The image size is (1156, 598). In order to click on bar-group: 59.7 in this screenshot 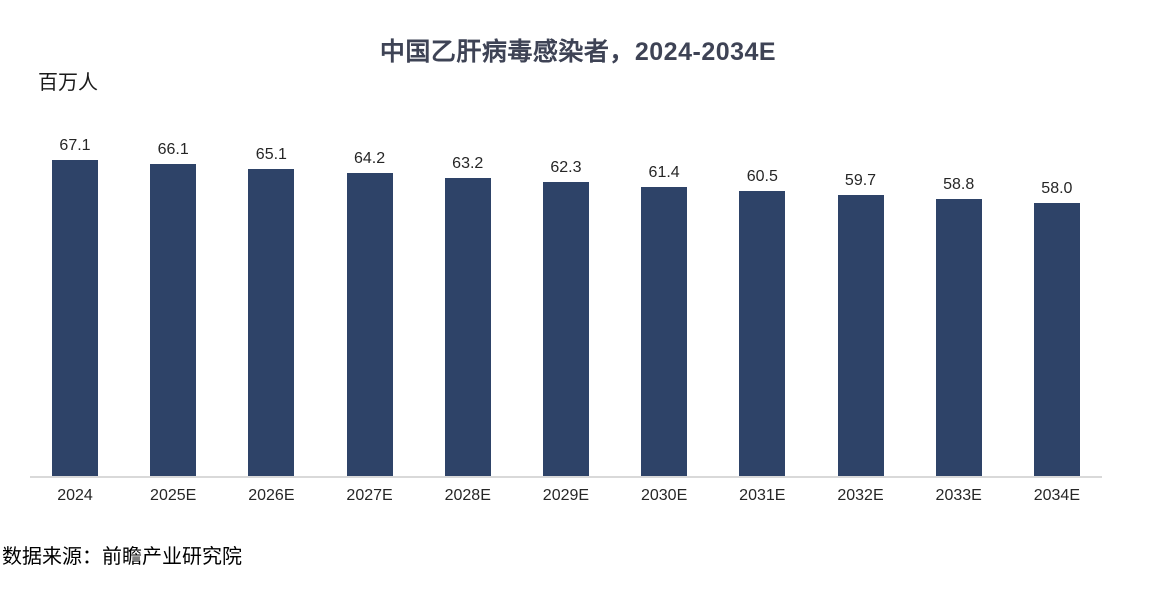, I will do `click(861, 324)`.